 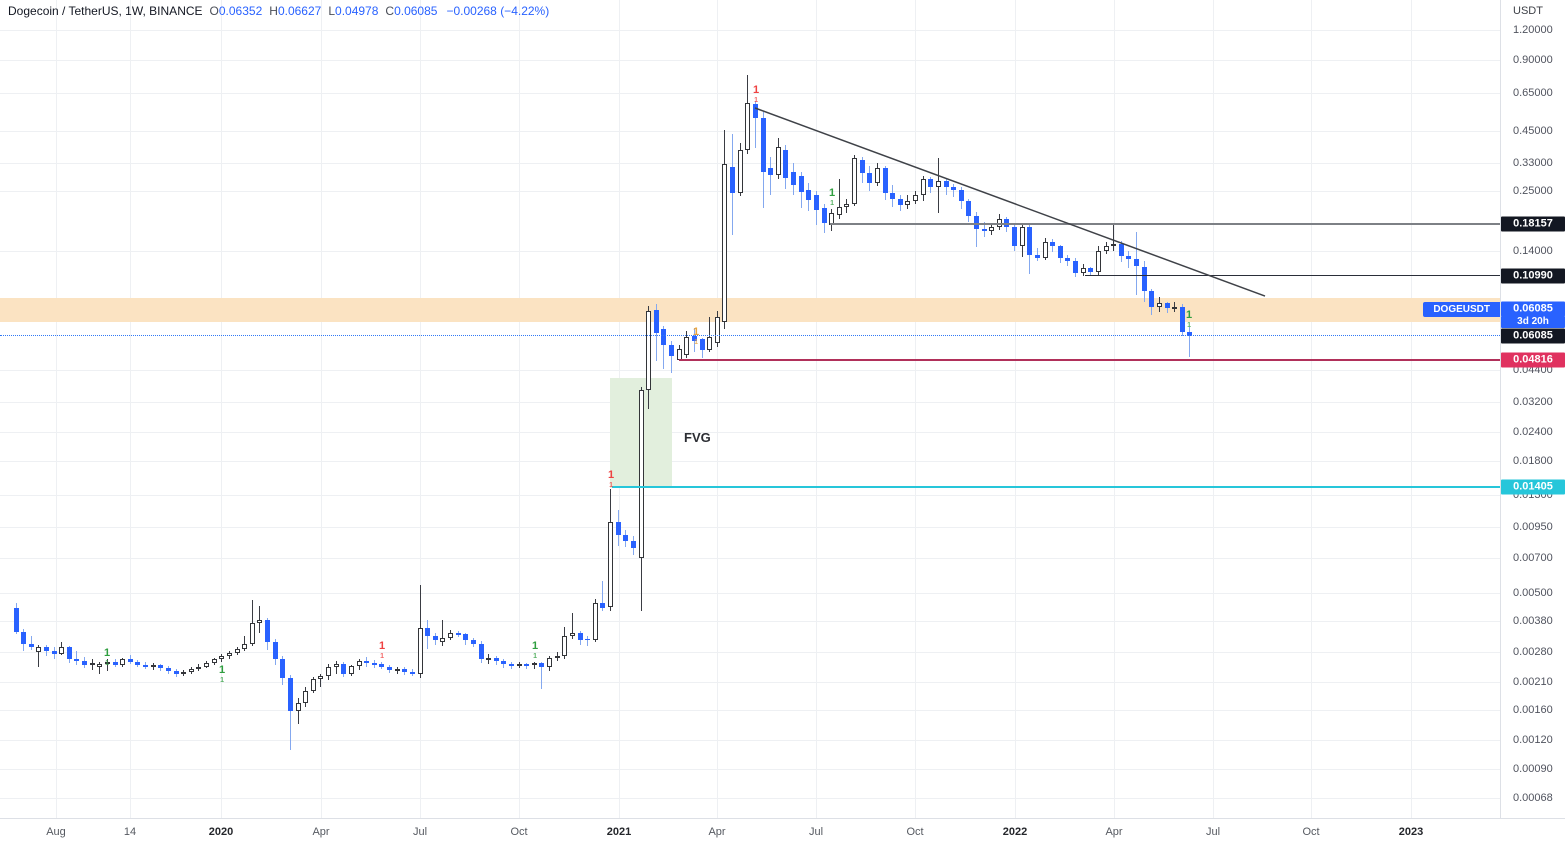 What do you see at coordinates (273, 11) in the screenshot?
I see `ohlc-letter: H` at bounding box center [273, 11].